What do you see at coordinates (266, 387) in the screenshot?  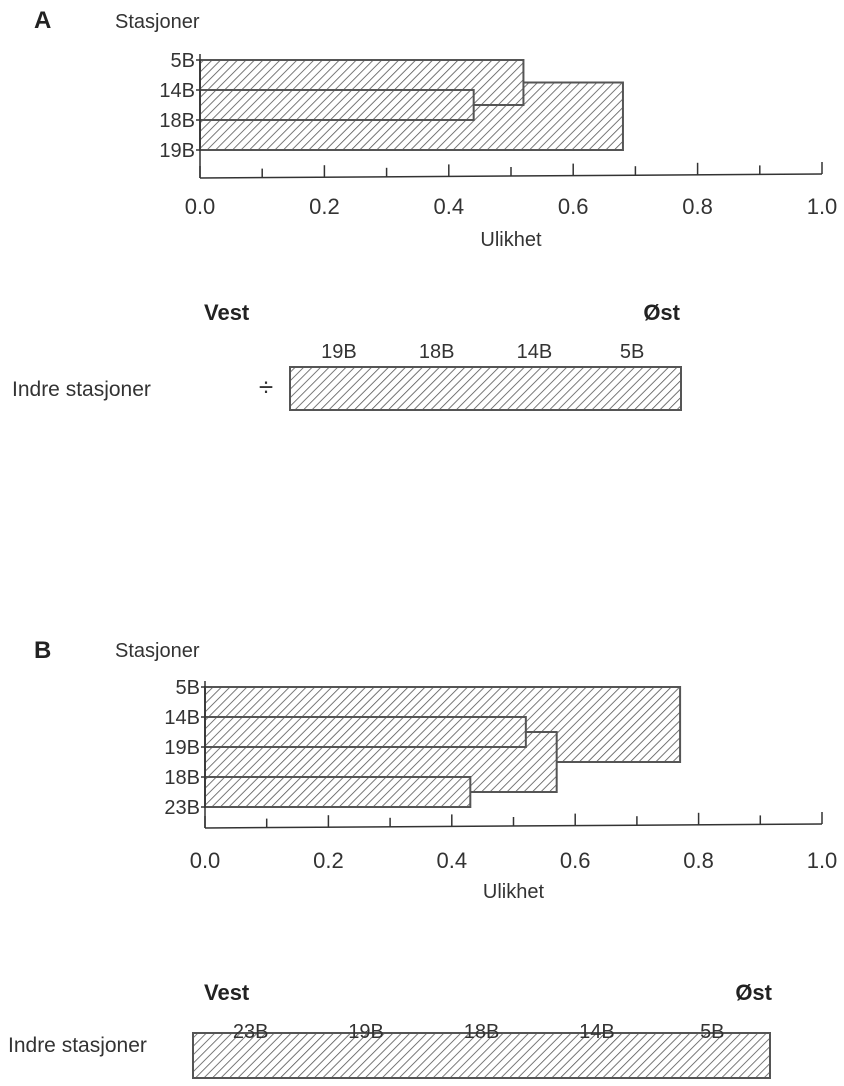 I see `strip-row-symbol: ÷` at bounding box center [266, 387].